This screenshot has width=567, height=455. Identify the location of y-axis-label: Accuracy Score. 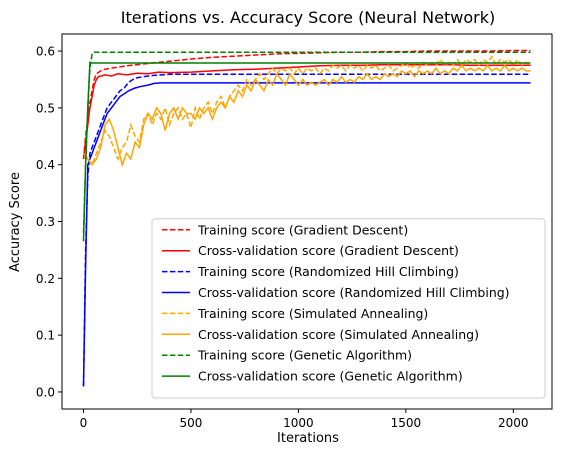
(15, 222).